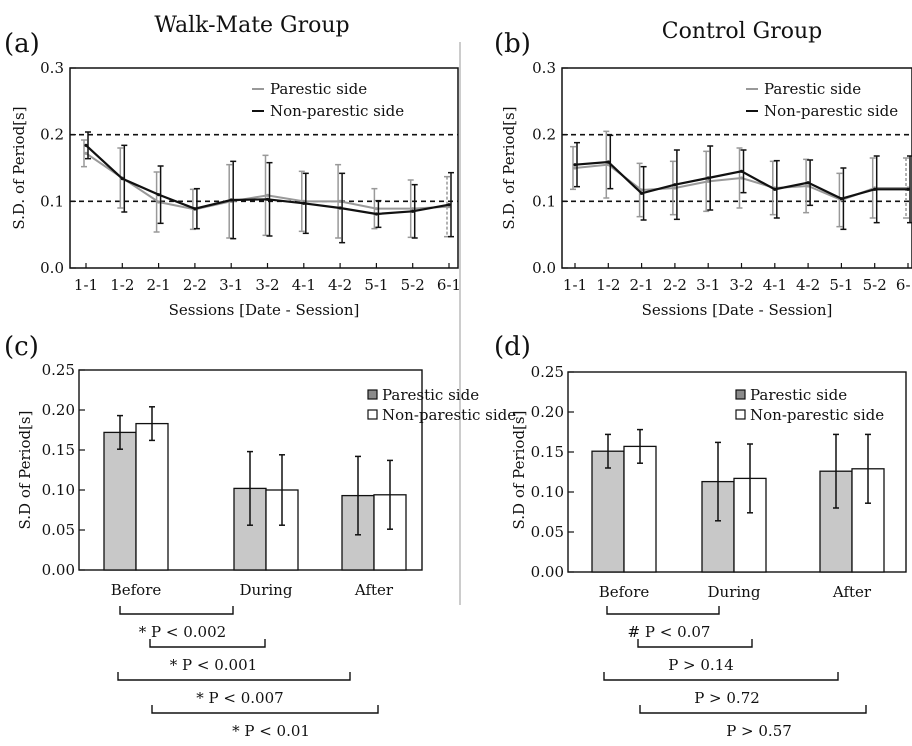  Describe the element at coordinates (734, 592) in the screenshot. I see `panel-d-category-label: During` at that location.